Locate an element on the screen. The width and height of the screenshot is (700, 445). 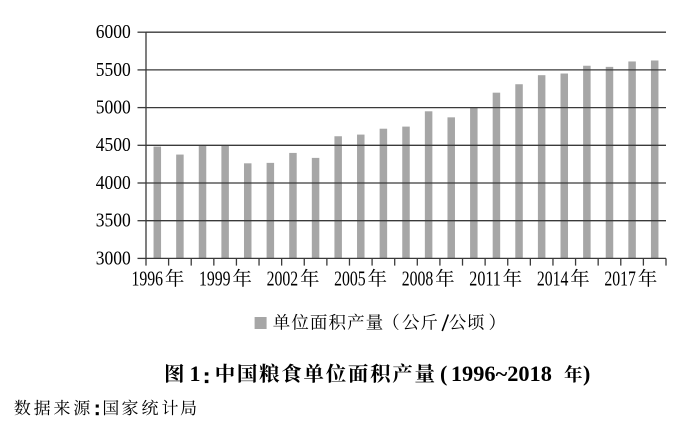
svg-text: 4000 is located at coordinates (113, 183).